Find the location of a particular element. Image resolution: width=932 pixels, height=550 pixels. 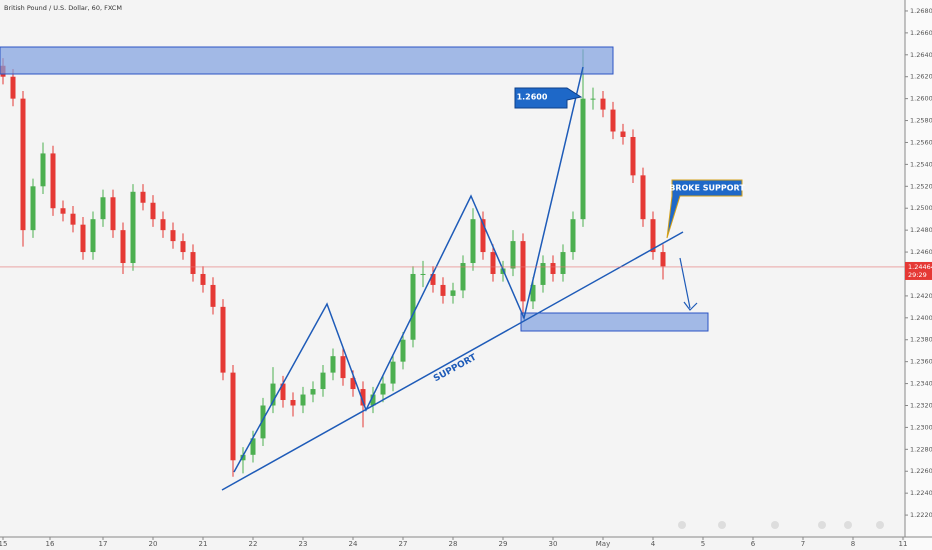

y-tick-label: 1.23000 is located at coordinates (921, 427).